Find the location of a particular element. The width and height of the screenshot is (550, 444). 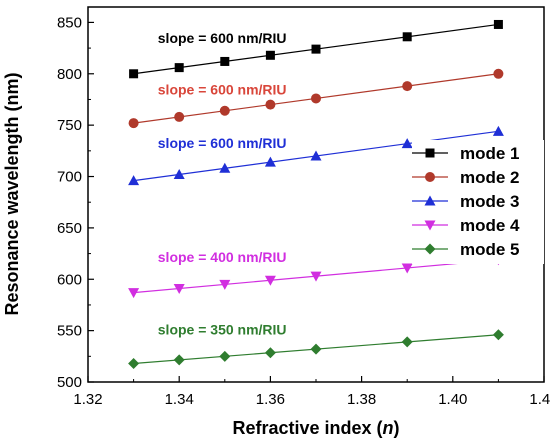

legend-box is located at coordinates (478, 202).